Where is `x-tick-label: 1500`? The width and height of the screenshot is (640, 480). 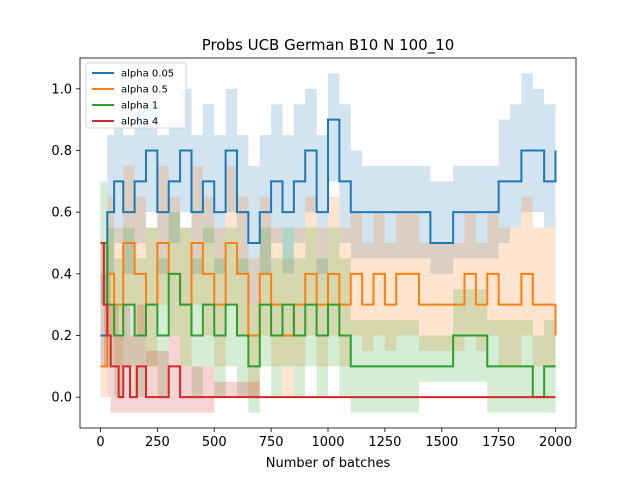
x-tick-label: 1500 is located at coordinates (441, 442).